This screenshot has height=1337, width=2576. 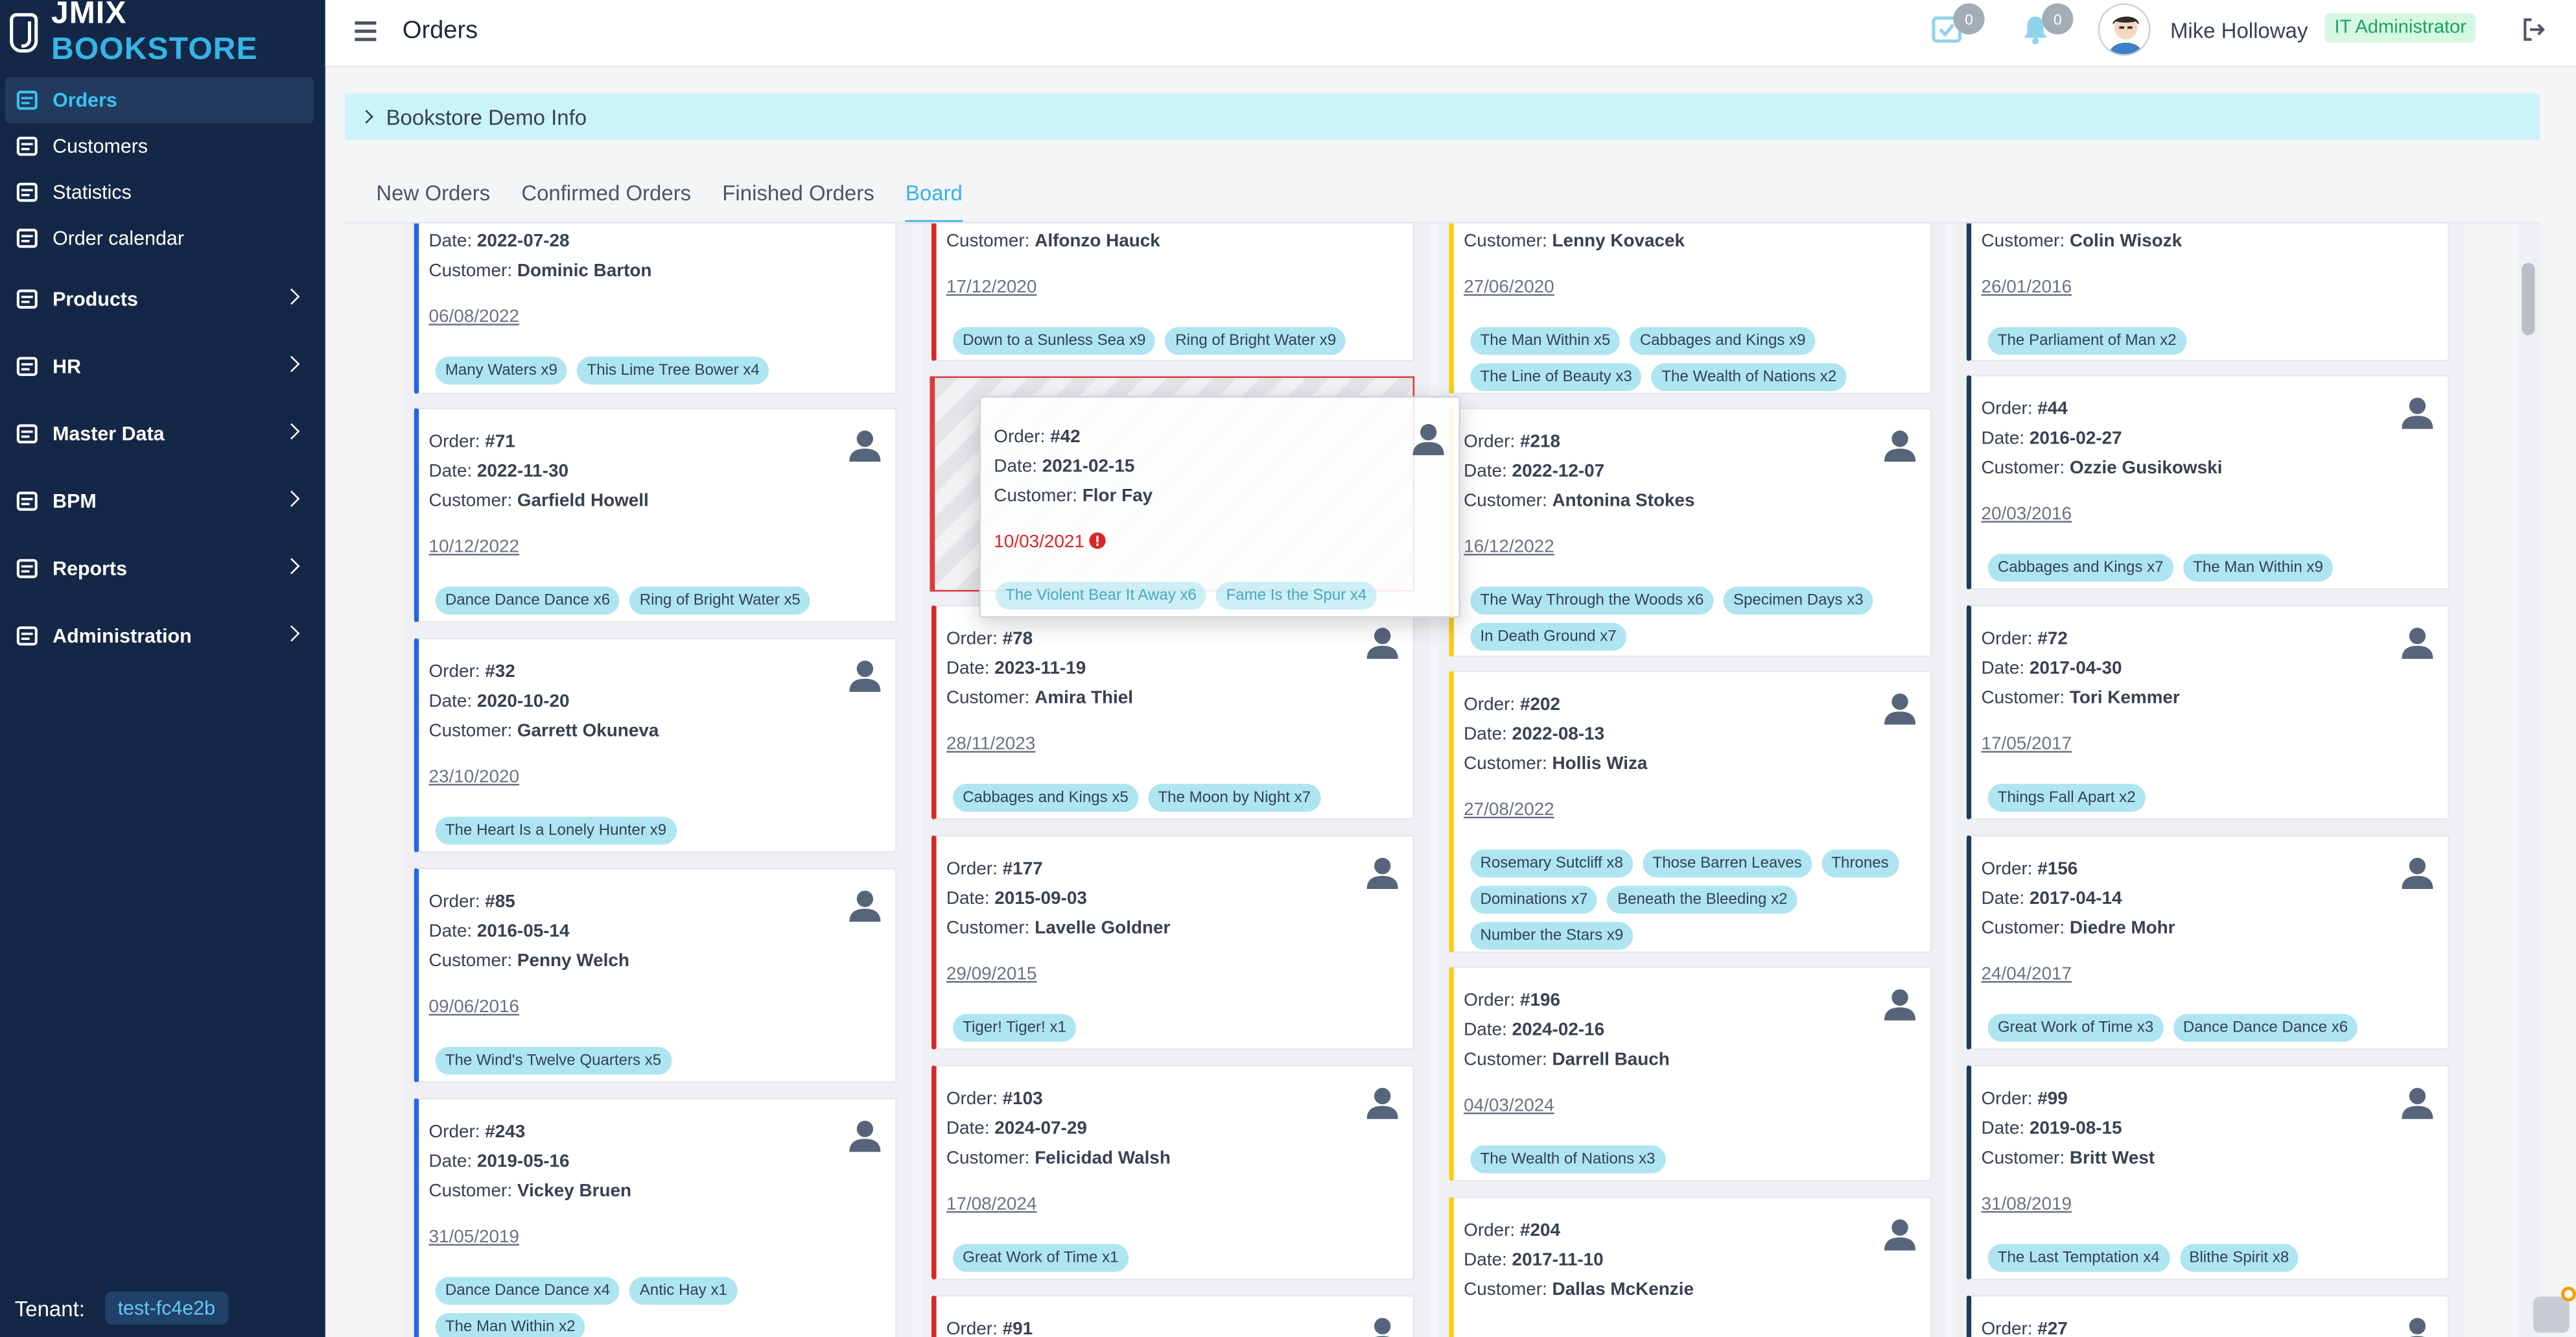 I want to click on app-logo: JMIX BOOKSTORE, so click(x=167, y=33).